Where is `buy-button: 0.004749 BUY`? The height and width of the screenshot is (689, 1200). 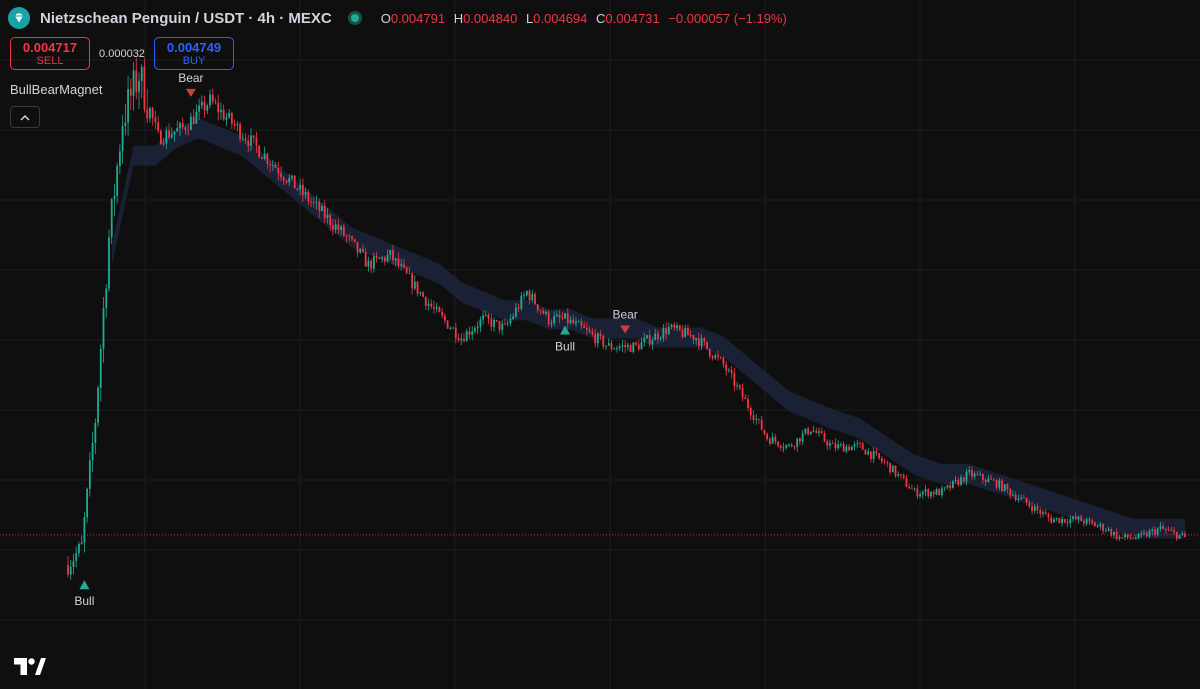 buy-button: 0.004749 BUY is located at coordinates (194, 53).